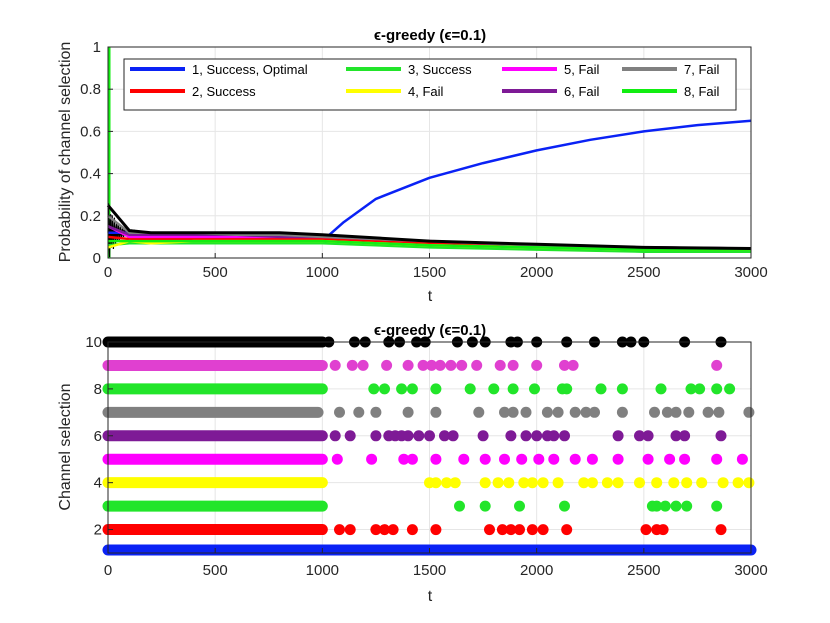 This screenshot has height=623, width=830. I want to click on probability-chart-y-ticks: 0 0.2 0.4 0.6 0.8 1, so click(96, 153).